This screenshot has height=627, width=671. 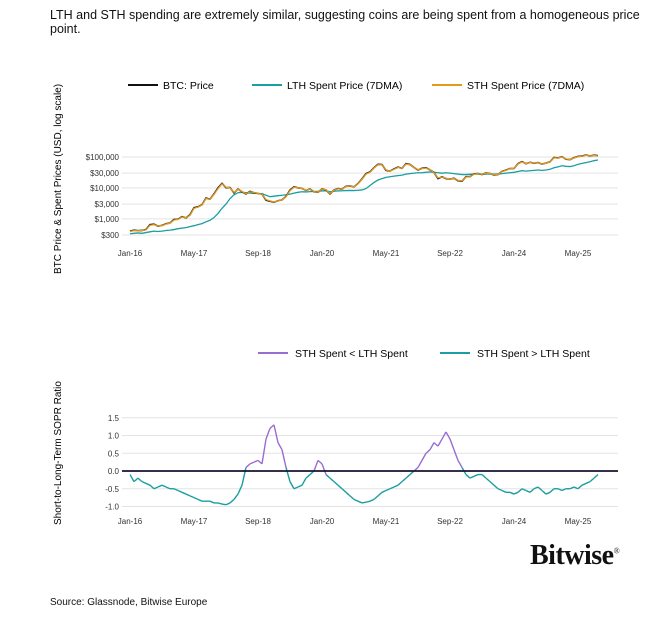 I want to click on y-tick-label: 1.5, so click(x=114, y=418).